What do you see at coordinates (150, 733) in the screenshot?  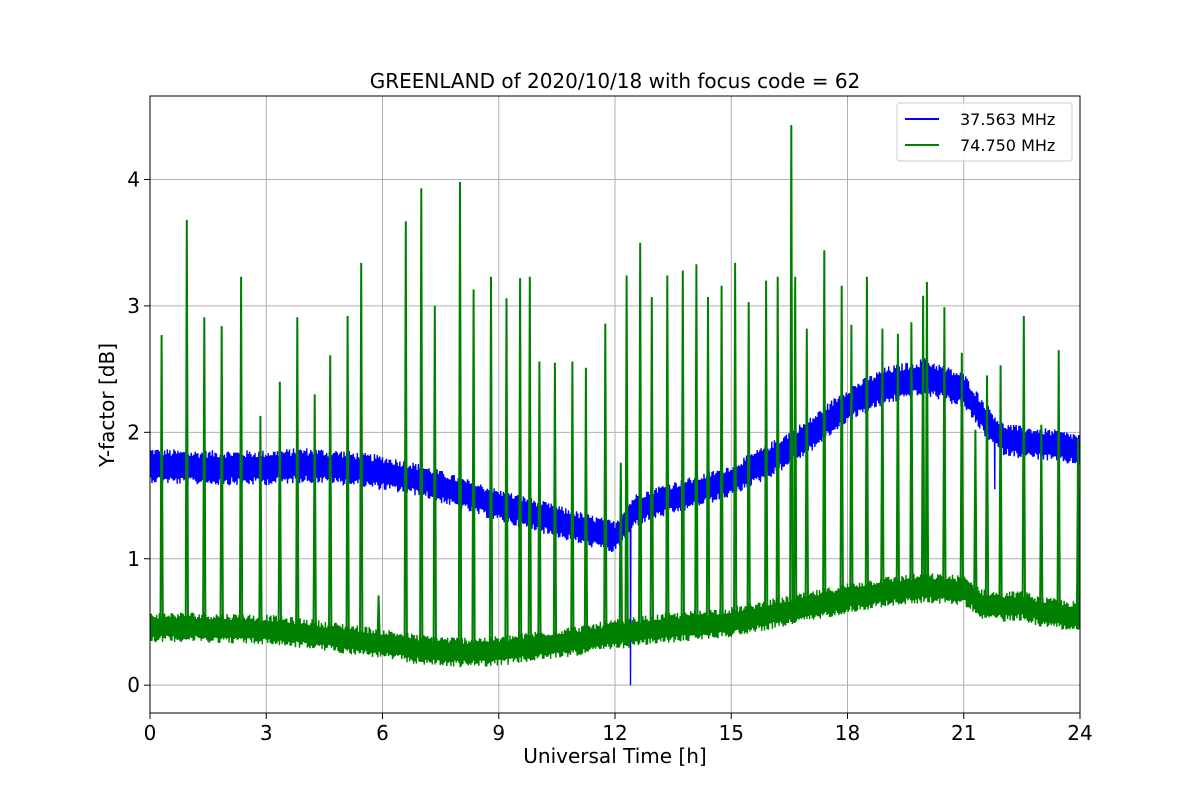 I see `x-tick-label: 0` at bounding box center [150, 733].